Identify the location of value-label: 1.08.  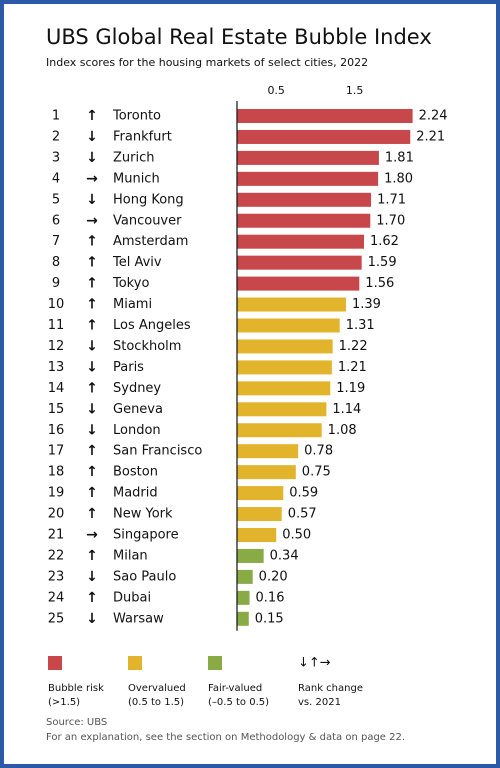
(342, 430).